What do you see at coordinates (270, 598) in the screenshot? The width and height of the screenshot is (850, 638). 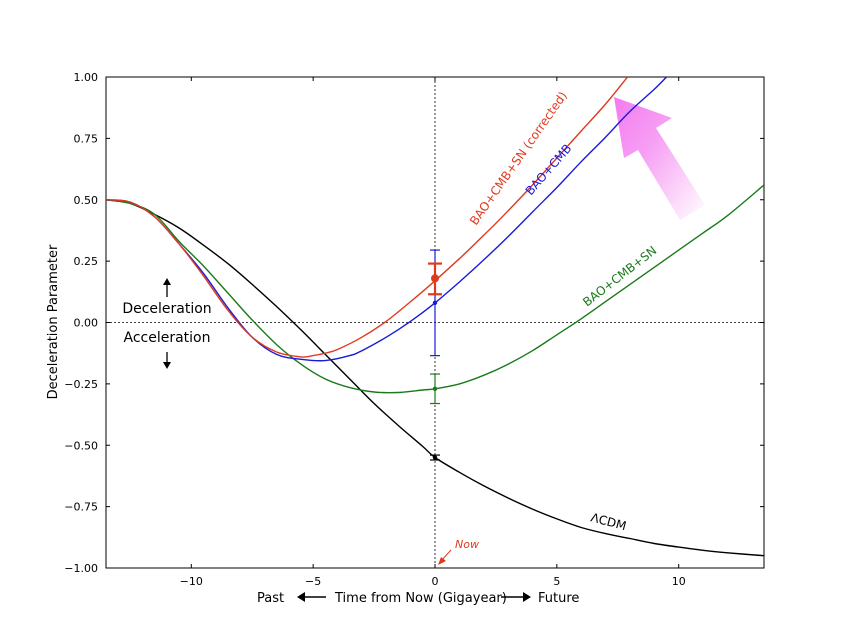 I see `x-axis-past-label: Past` at bounding box center [270, 598].